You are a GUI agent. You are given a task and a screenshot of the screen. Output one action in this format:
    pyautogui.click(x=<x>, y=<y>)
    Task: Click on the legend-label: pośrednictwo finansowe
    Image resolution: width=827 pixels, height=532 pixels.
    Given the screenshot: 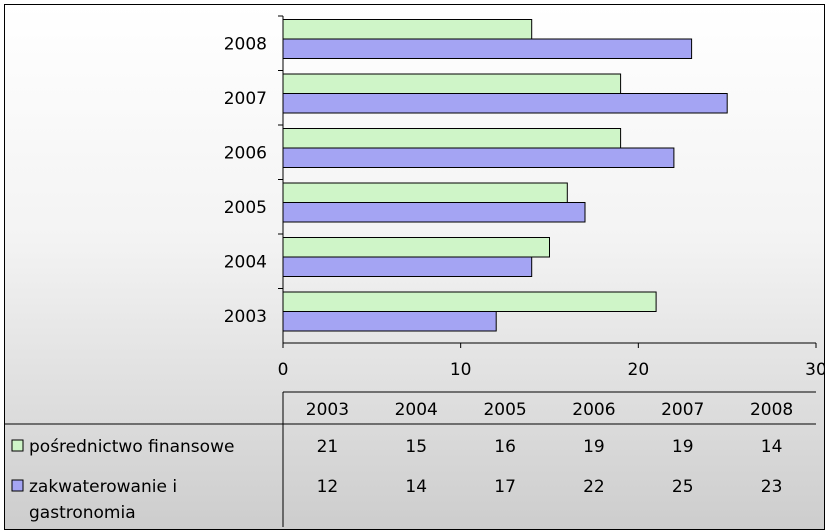 What is the action you would take?
    pyautogui.click(x=131, y=447)
    